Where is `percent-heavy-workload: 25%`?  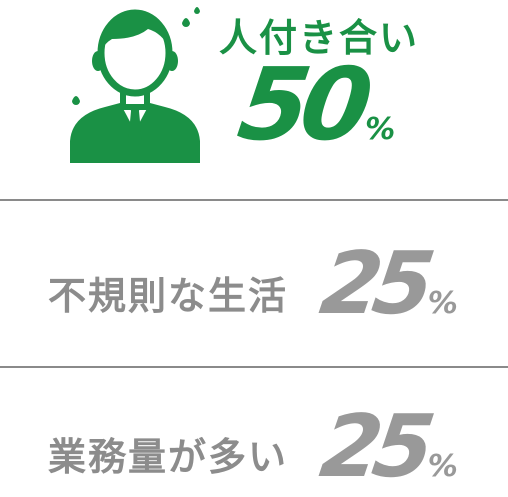
percent-heavy-workload: 25% is located at coordinates (386, 447).